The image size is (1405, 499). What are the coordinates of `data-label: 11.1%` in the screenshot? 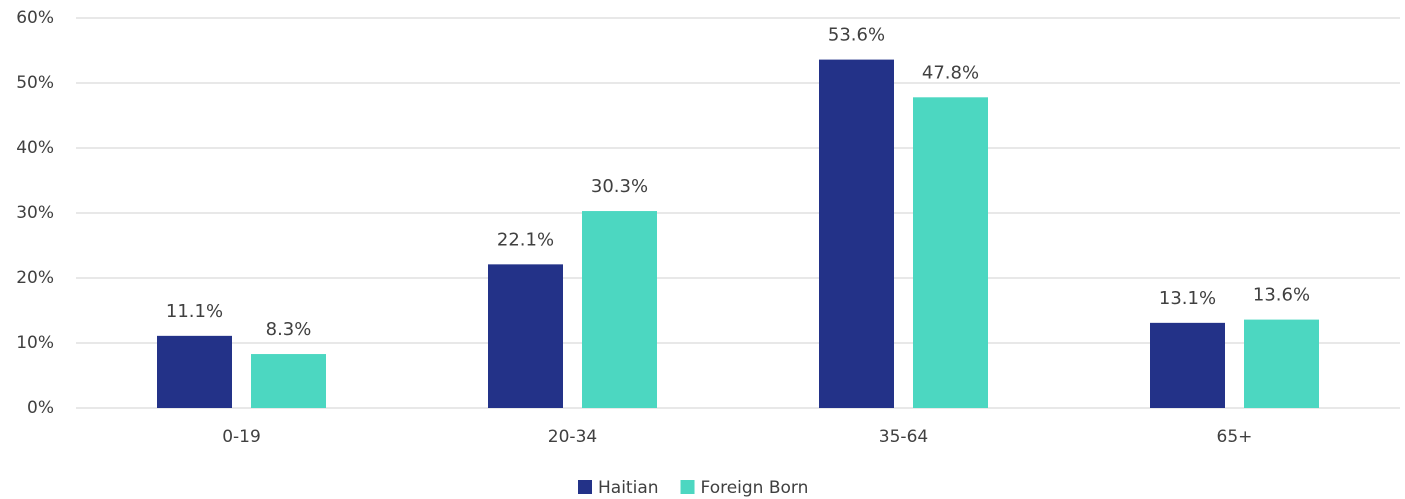 It's located at (194, 311).